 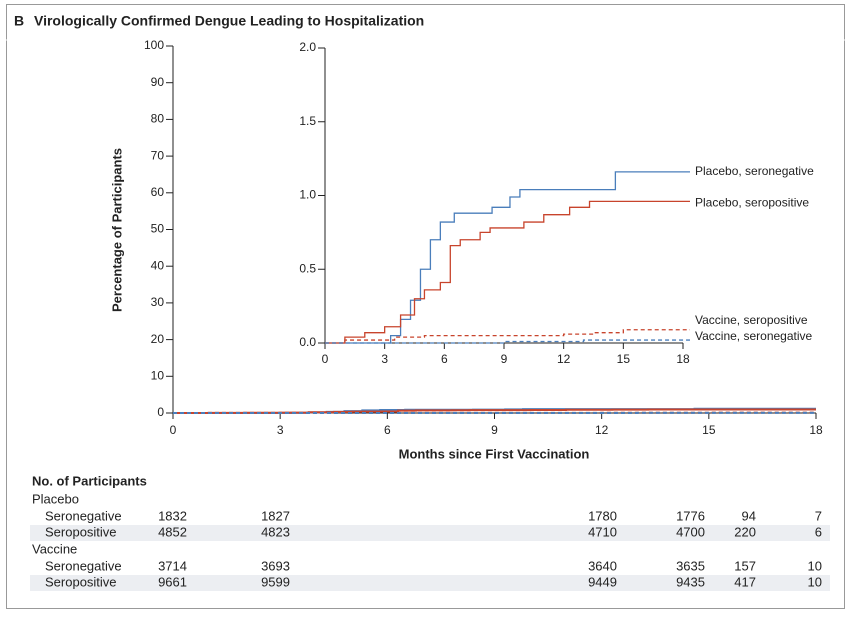 I want to click on y-tick-label: 70, so click(x=158, y=155).